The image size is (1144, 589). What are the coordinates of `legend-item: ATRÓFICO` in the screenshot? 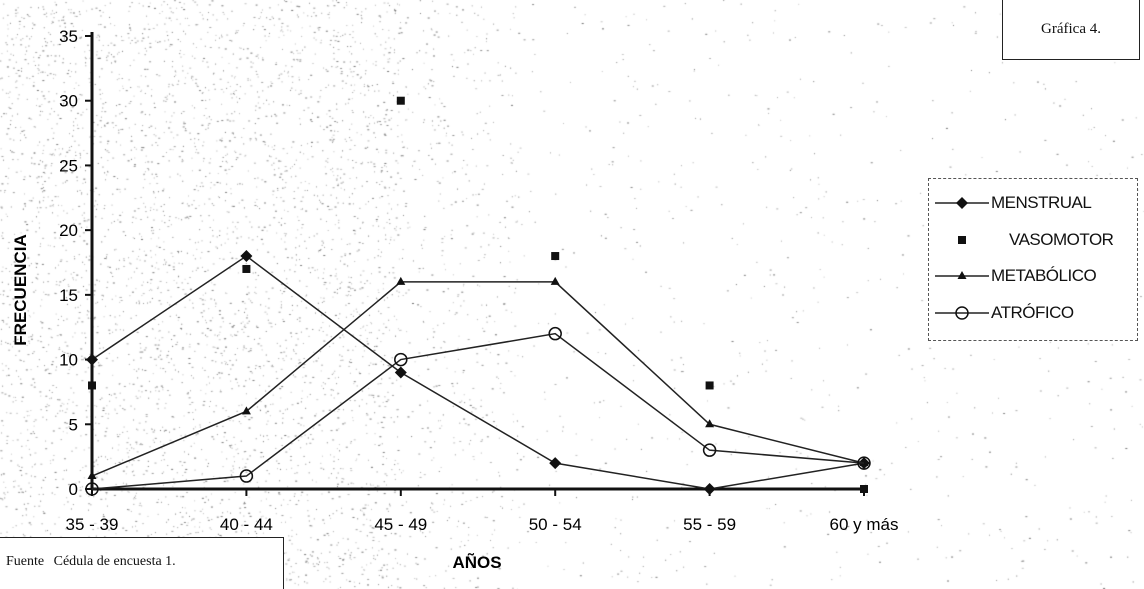 It's located at (1034, 313).